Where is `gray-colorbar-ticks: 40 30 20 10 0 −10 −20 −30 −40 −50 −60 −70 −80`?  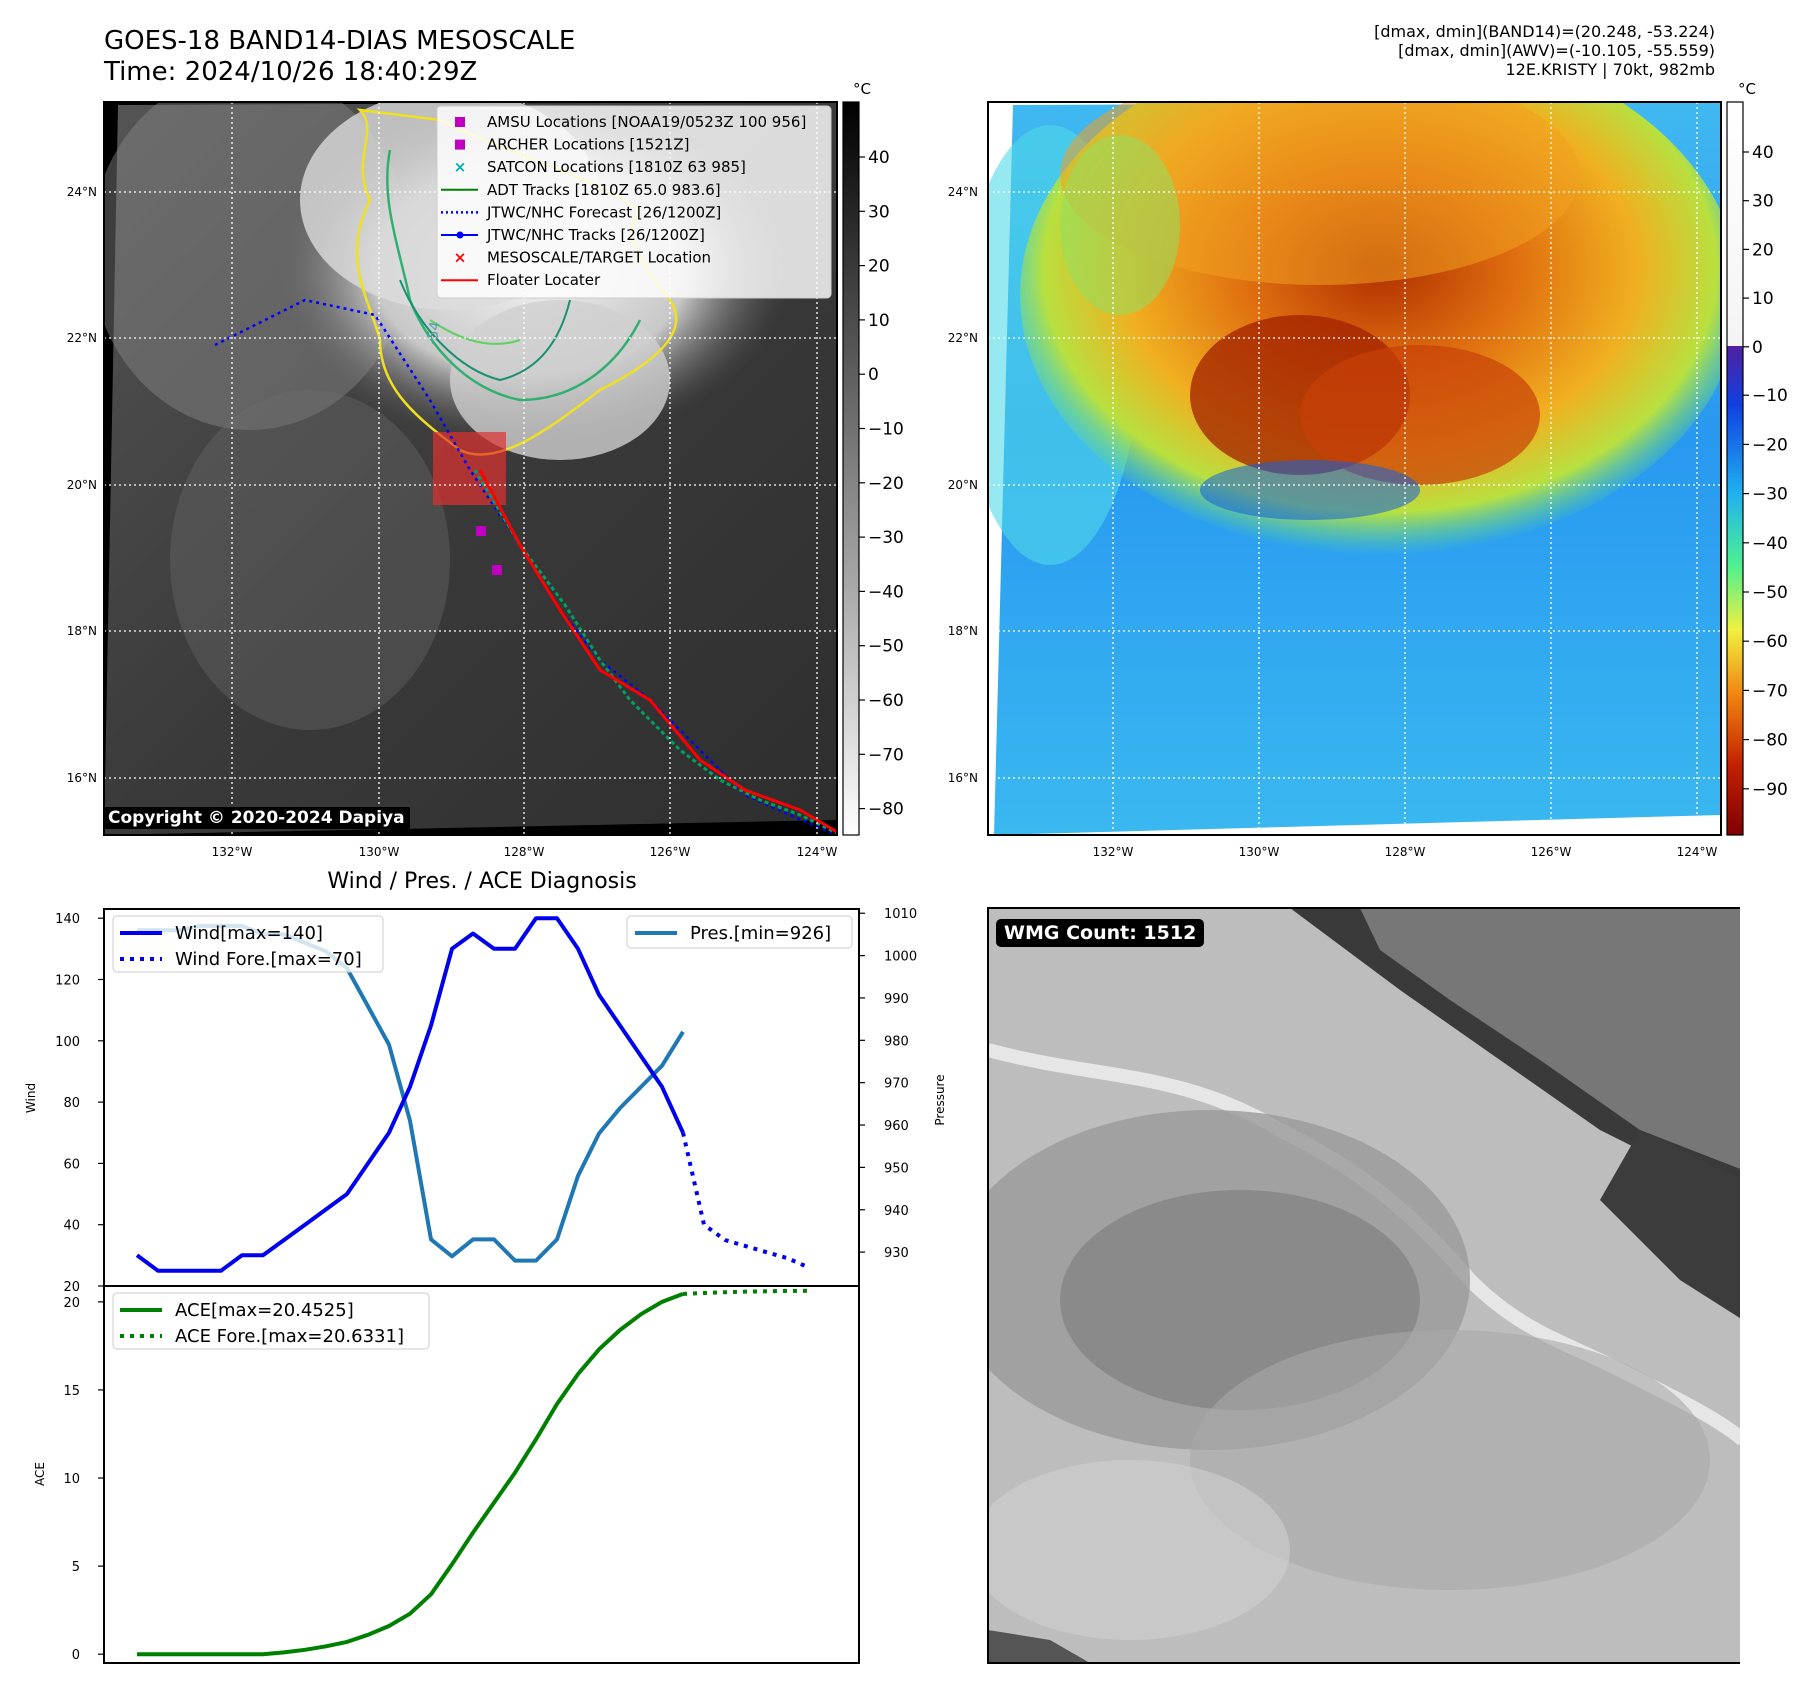 gray-colorbar-ticks: 40 30 20 10 0 −10 −20 −30 −40 −50 −60 −70 −80 is located at coordinates (881, 484).